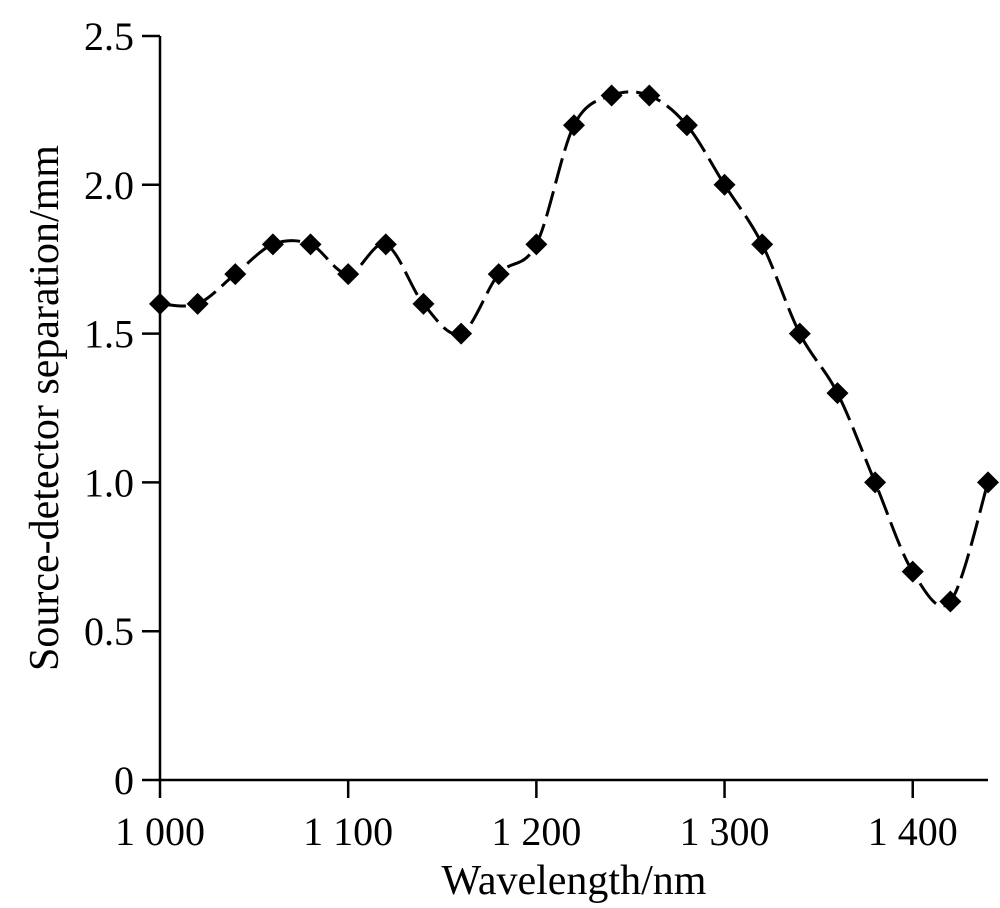  What do you see at coordinates (109, 185) in the screenshot?
I see `y-tick-label: 2.0` at bounding box center [109, 185].